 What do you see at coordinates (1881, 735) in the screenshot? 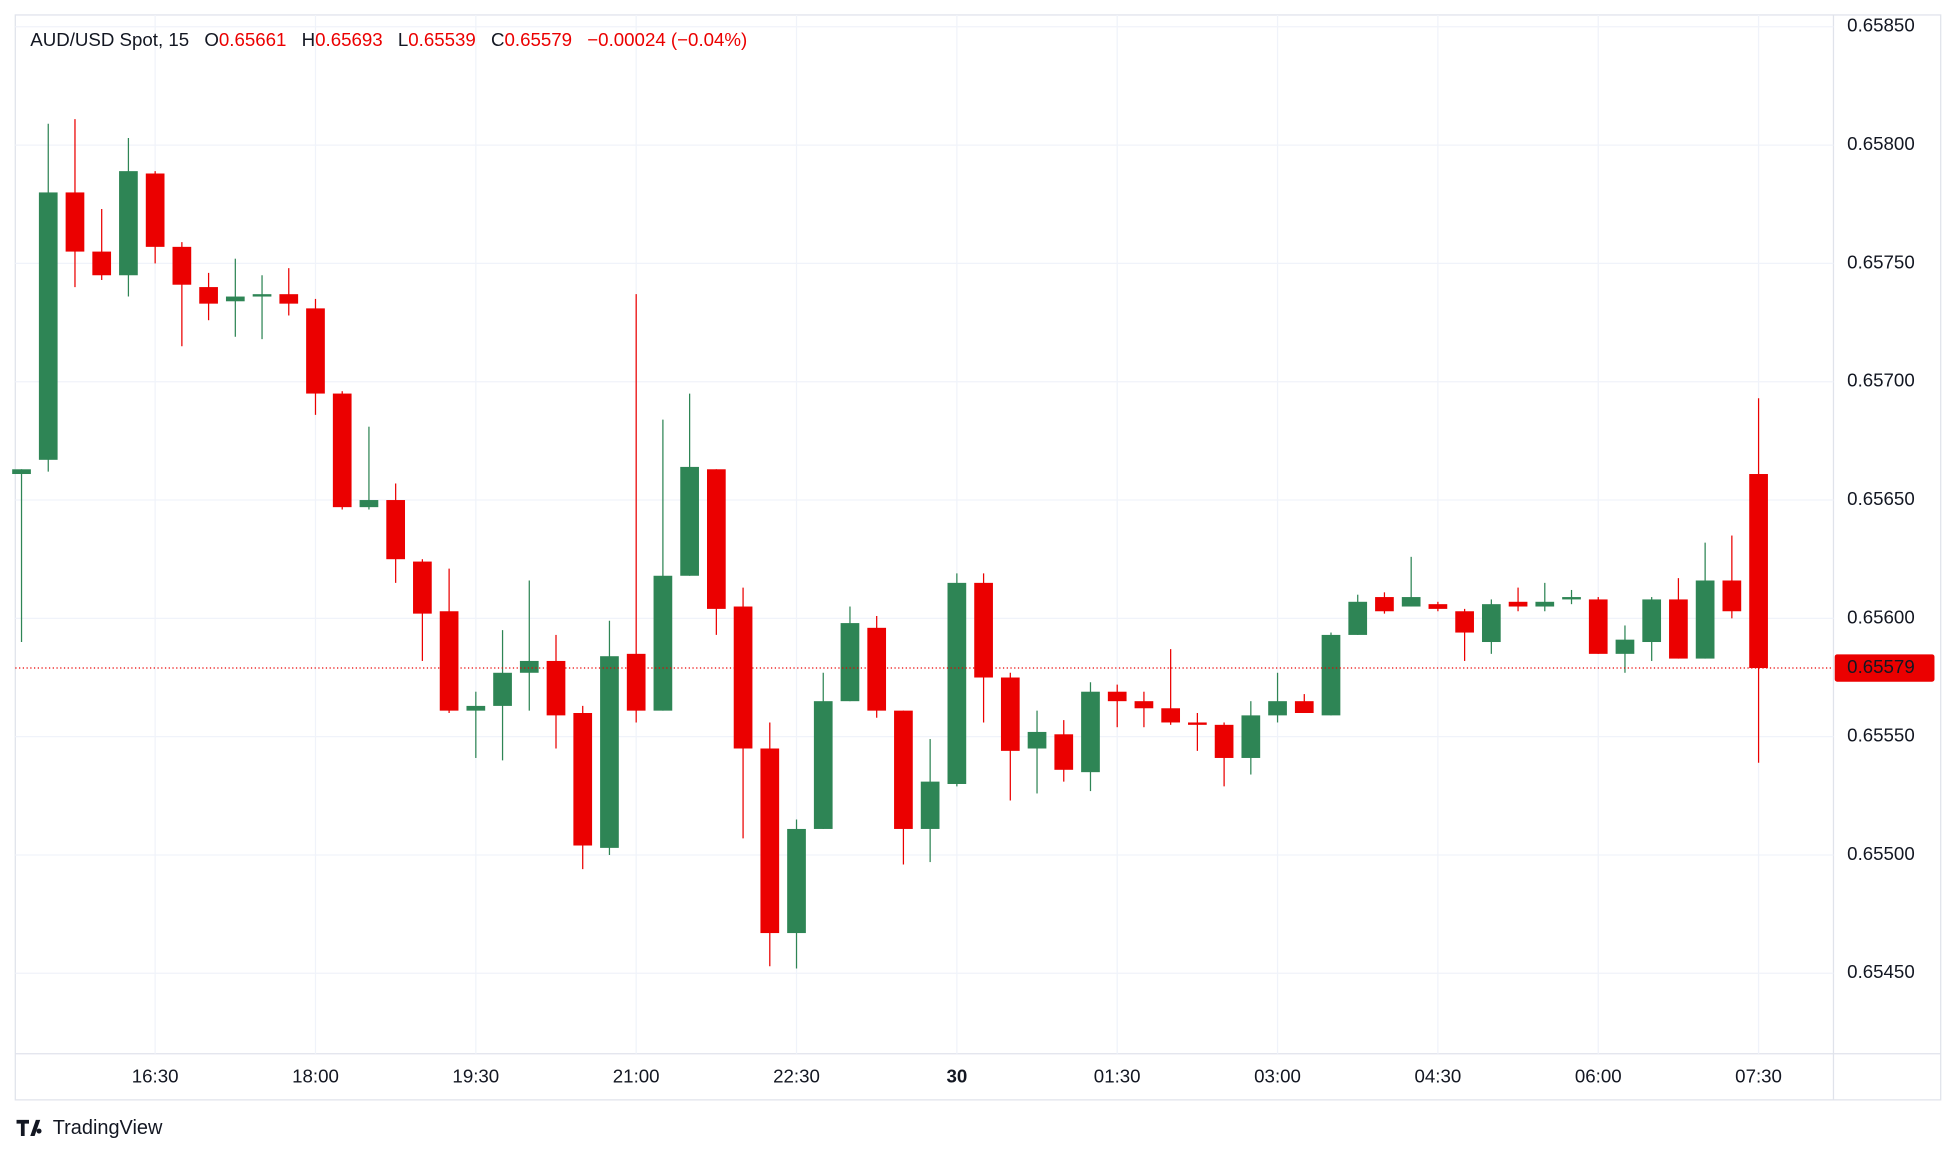
I see `y-tick-label: 0.65550` at bounding box center [1881, 735].